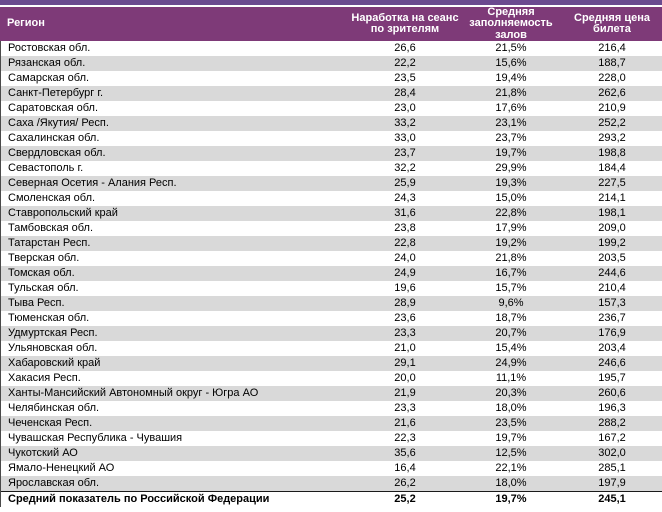 Image resolution: width=662 pixels, height=512 pixels. I want to click on per-session-cell: 26,6, so click(405, 48).